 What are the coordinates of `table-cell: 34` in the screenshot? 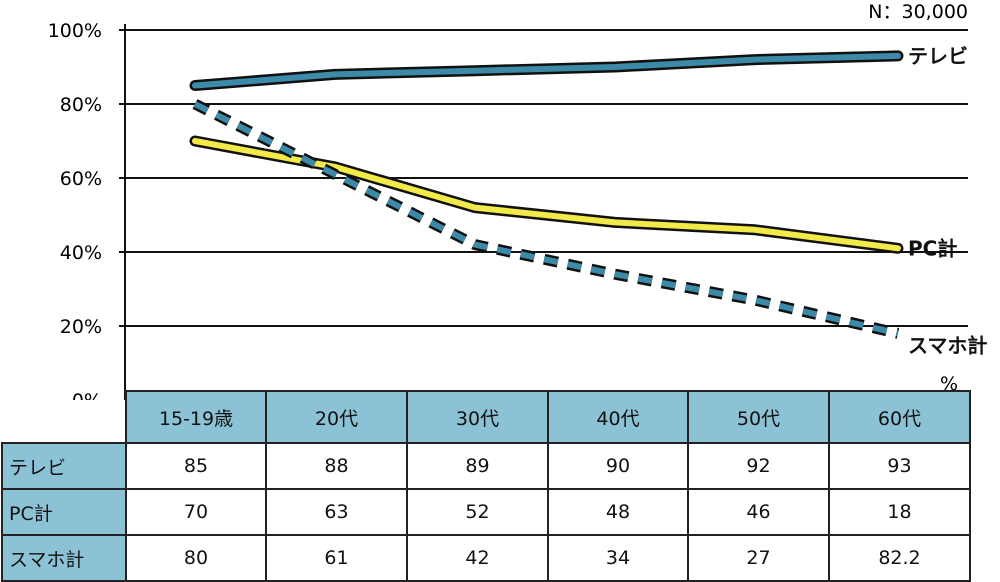 It's located at (618, 558).